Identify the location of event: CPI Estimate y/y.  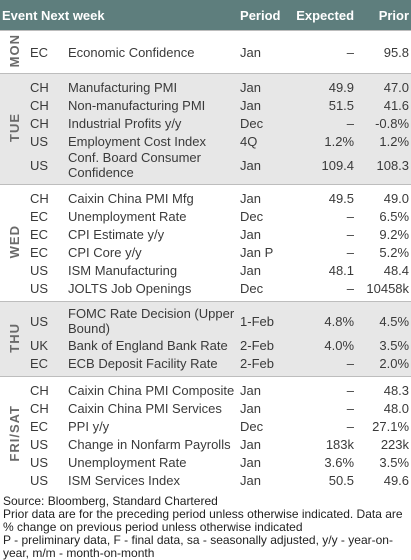
(116, 234).